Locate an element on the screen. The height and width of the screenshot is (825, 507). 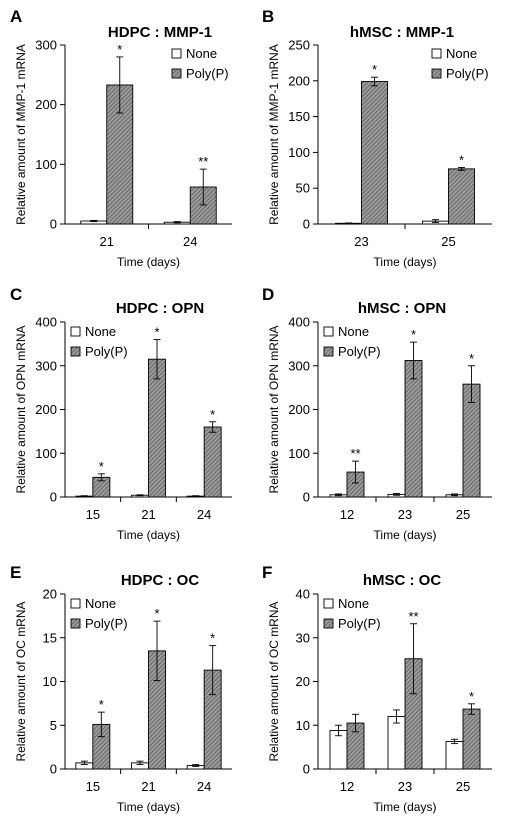
panel-title: hMSC : MMP-1 is located at coordinates (402, 32).